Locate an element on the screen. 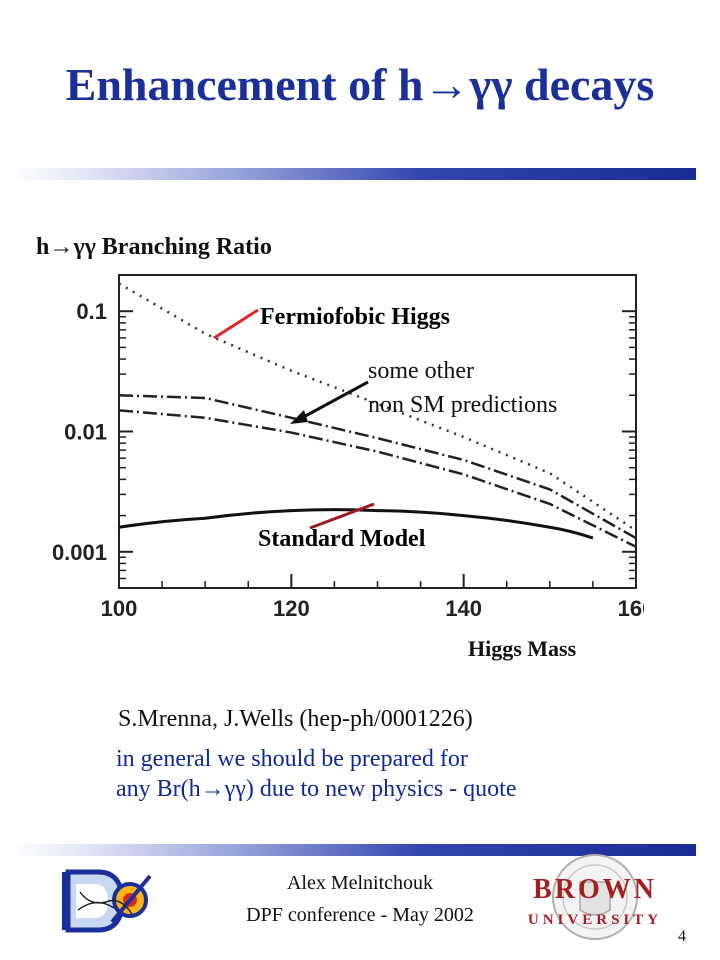 The image size is (720, 960). x-tick-label: 160 is located at coordinates (631, 608).